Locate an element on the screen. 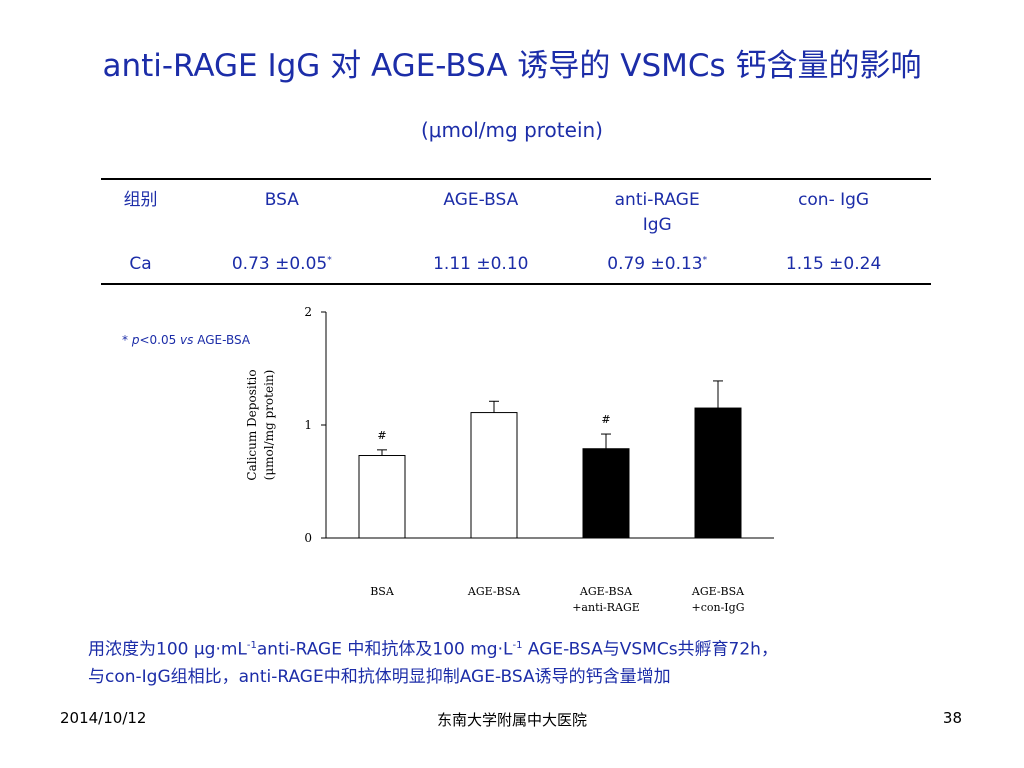 This screenshot has height=768, width=1024. y-tick-label: 1 is located at coordinates (308, 425).